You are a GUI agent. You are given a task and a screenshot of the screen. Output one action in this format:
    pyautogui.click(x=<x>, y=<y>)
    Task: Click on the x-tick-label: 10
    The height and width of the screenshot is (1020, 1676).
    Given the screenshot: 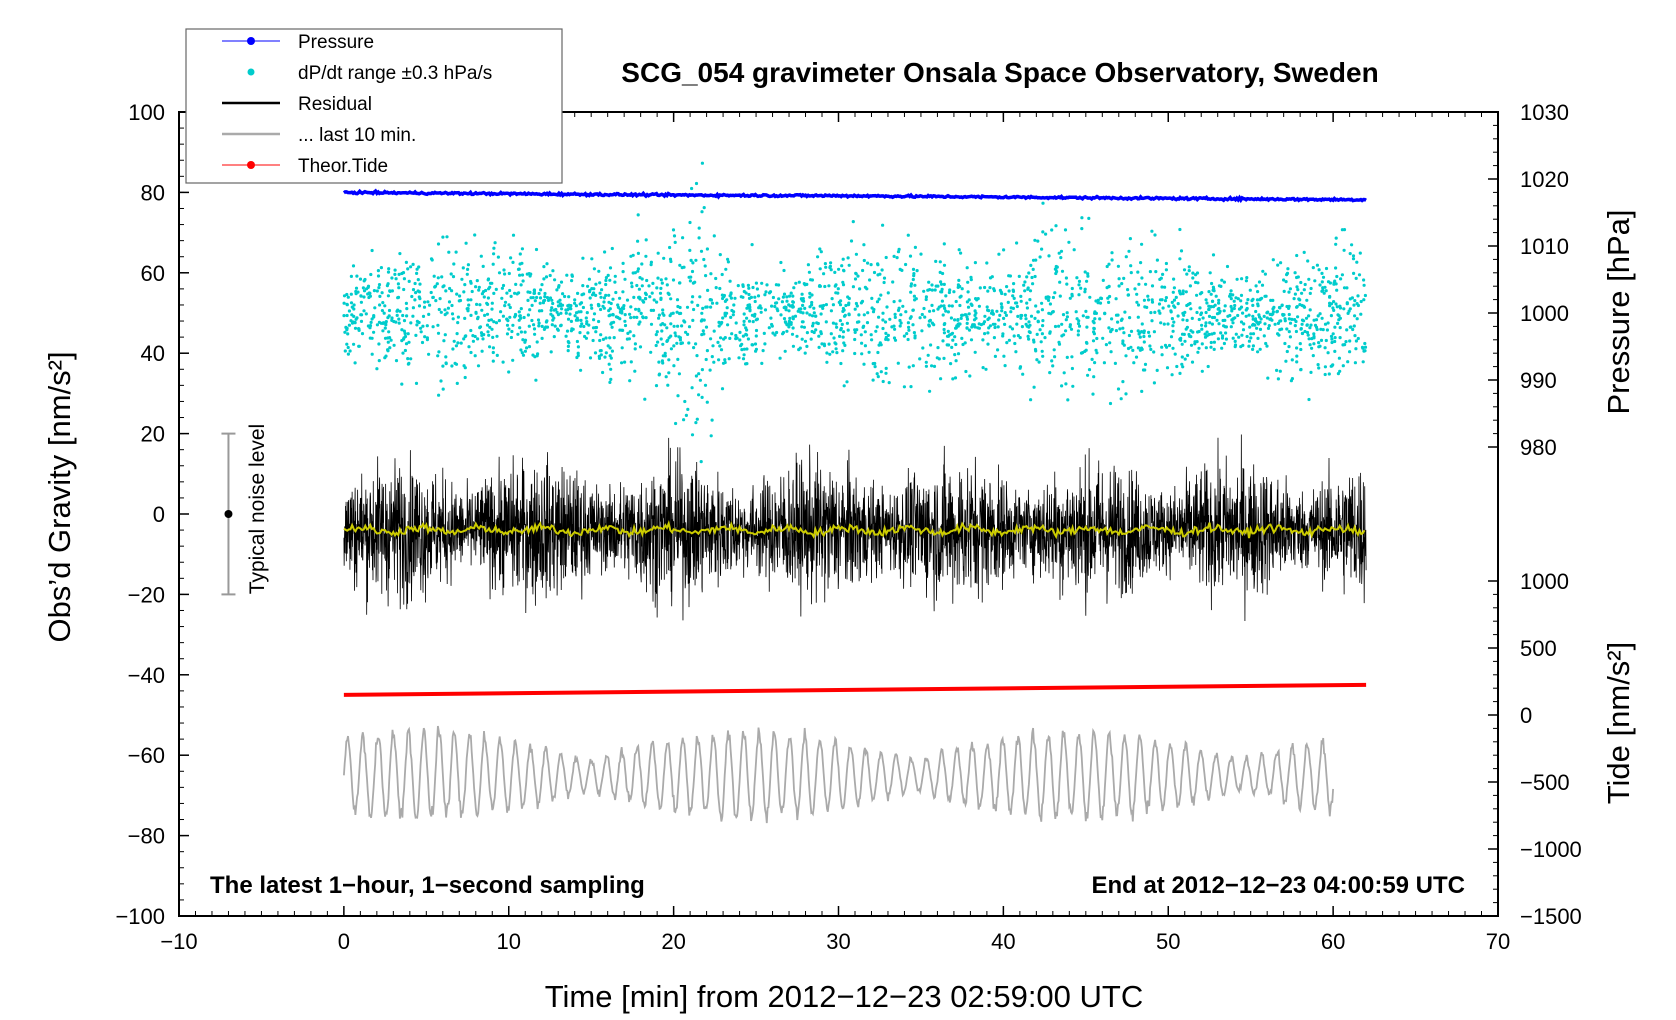 What is the action you would take?
    pyautogui.click(x=509, y=941)
    